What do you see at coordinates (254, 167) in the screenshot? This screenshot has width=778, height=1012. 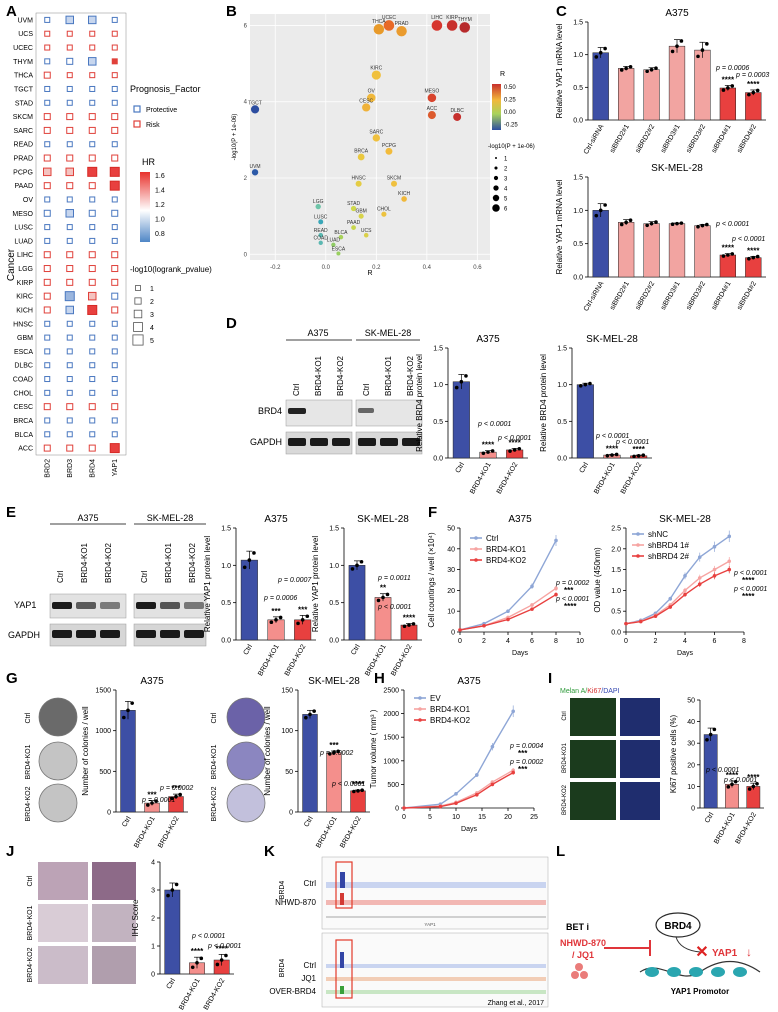 I see `cancer-point-label: UVM` at bounding box center [254, 167].